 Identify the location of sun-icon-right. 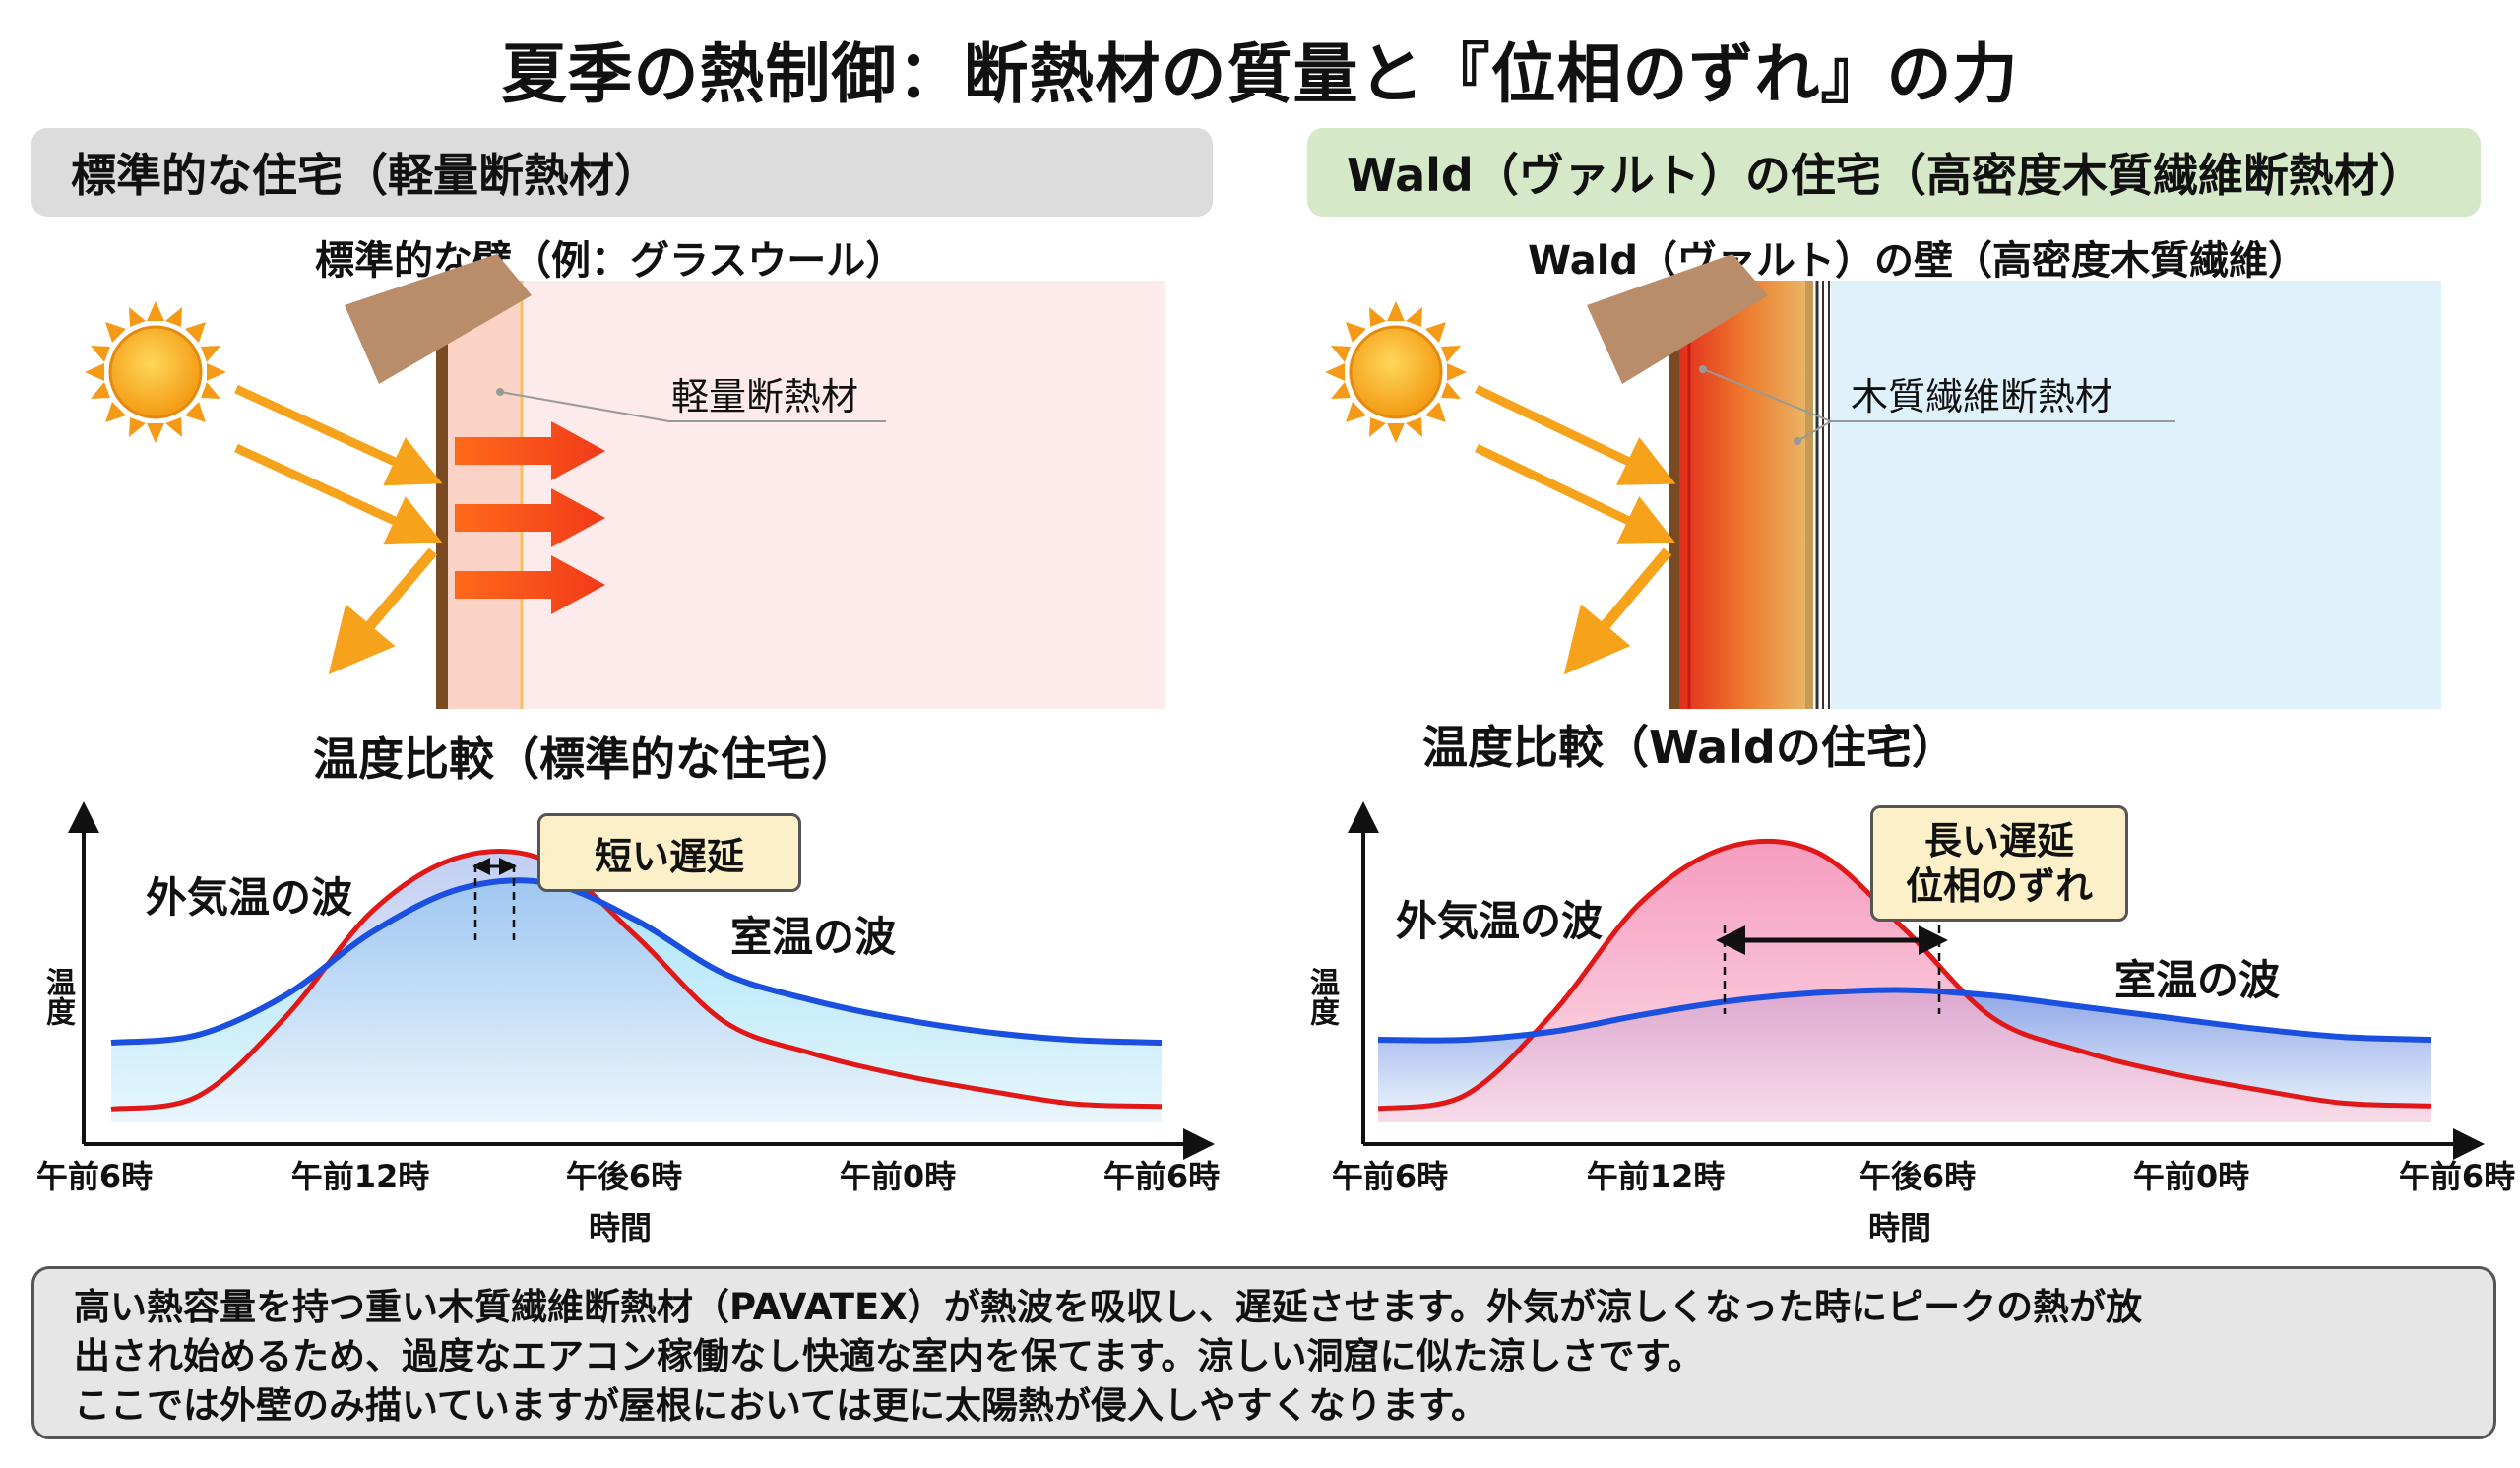
(1396, 372).